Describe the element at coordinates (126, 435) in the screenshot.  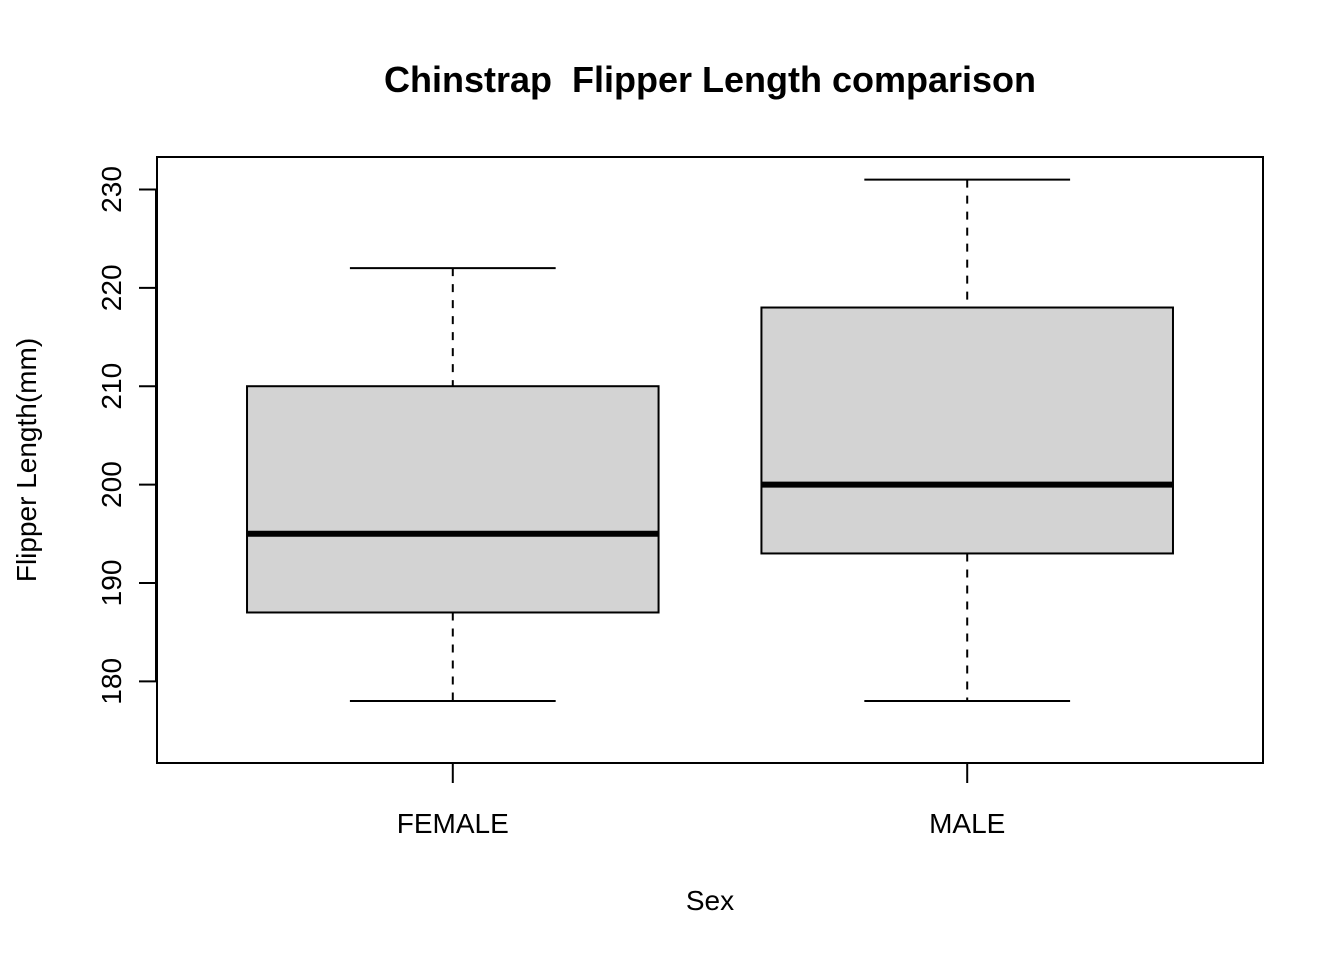
I see `y-axis: 180 190 200 210 220 230` at that location.